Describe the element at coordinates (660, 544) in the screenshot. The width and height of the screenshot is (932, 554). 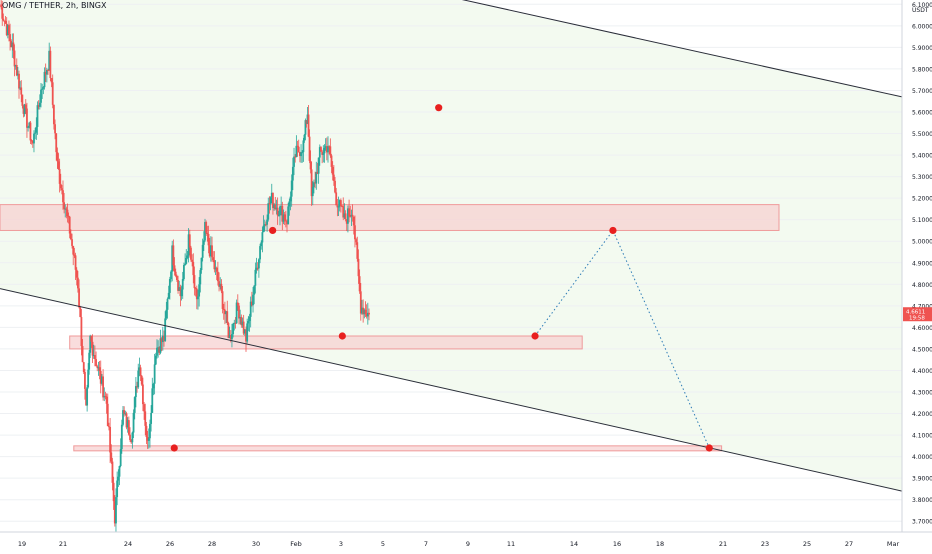
I see `x-tick-label: 18` at that location.